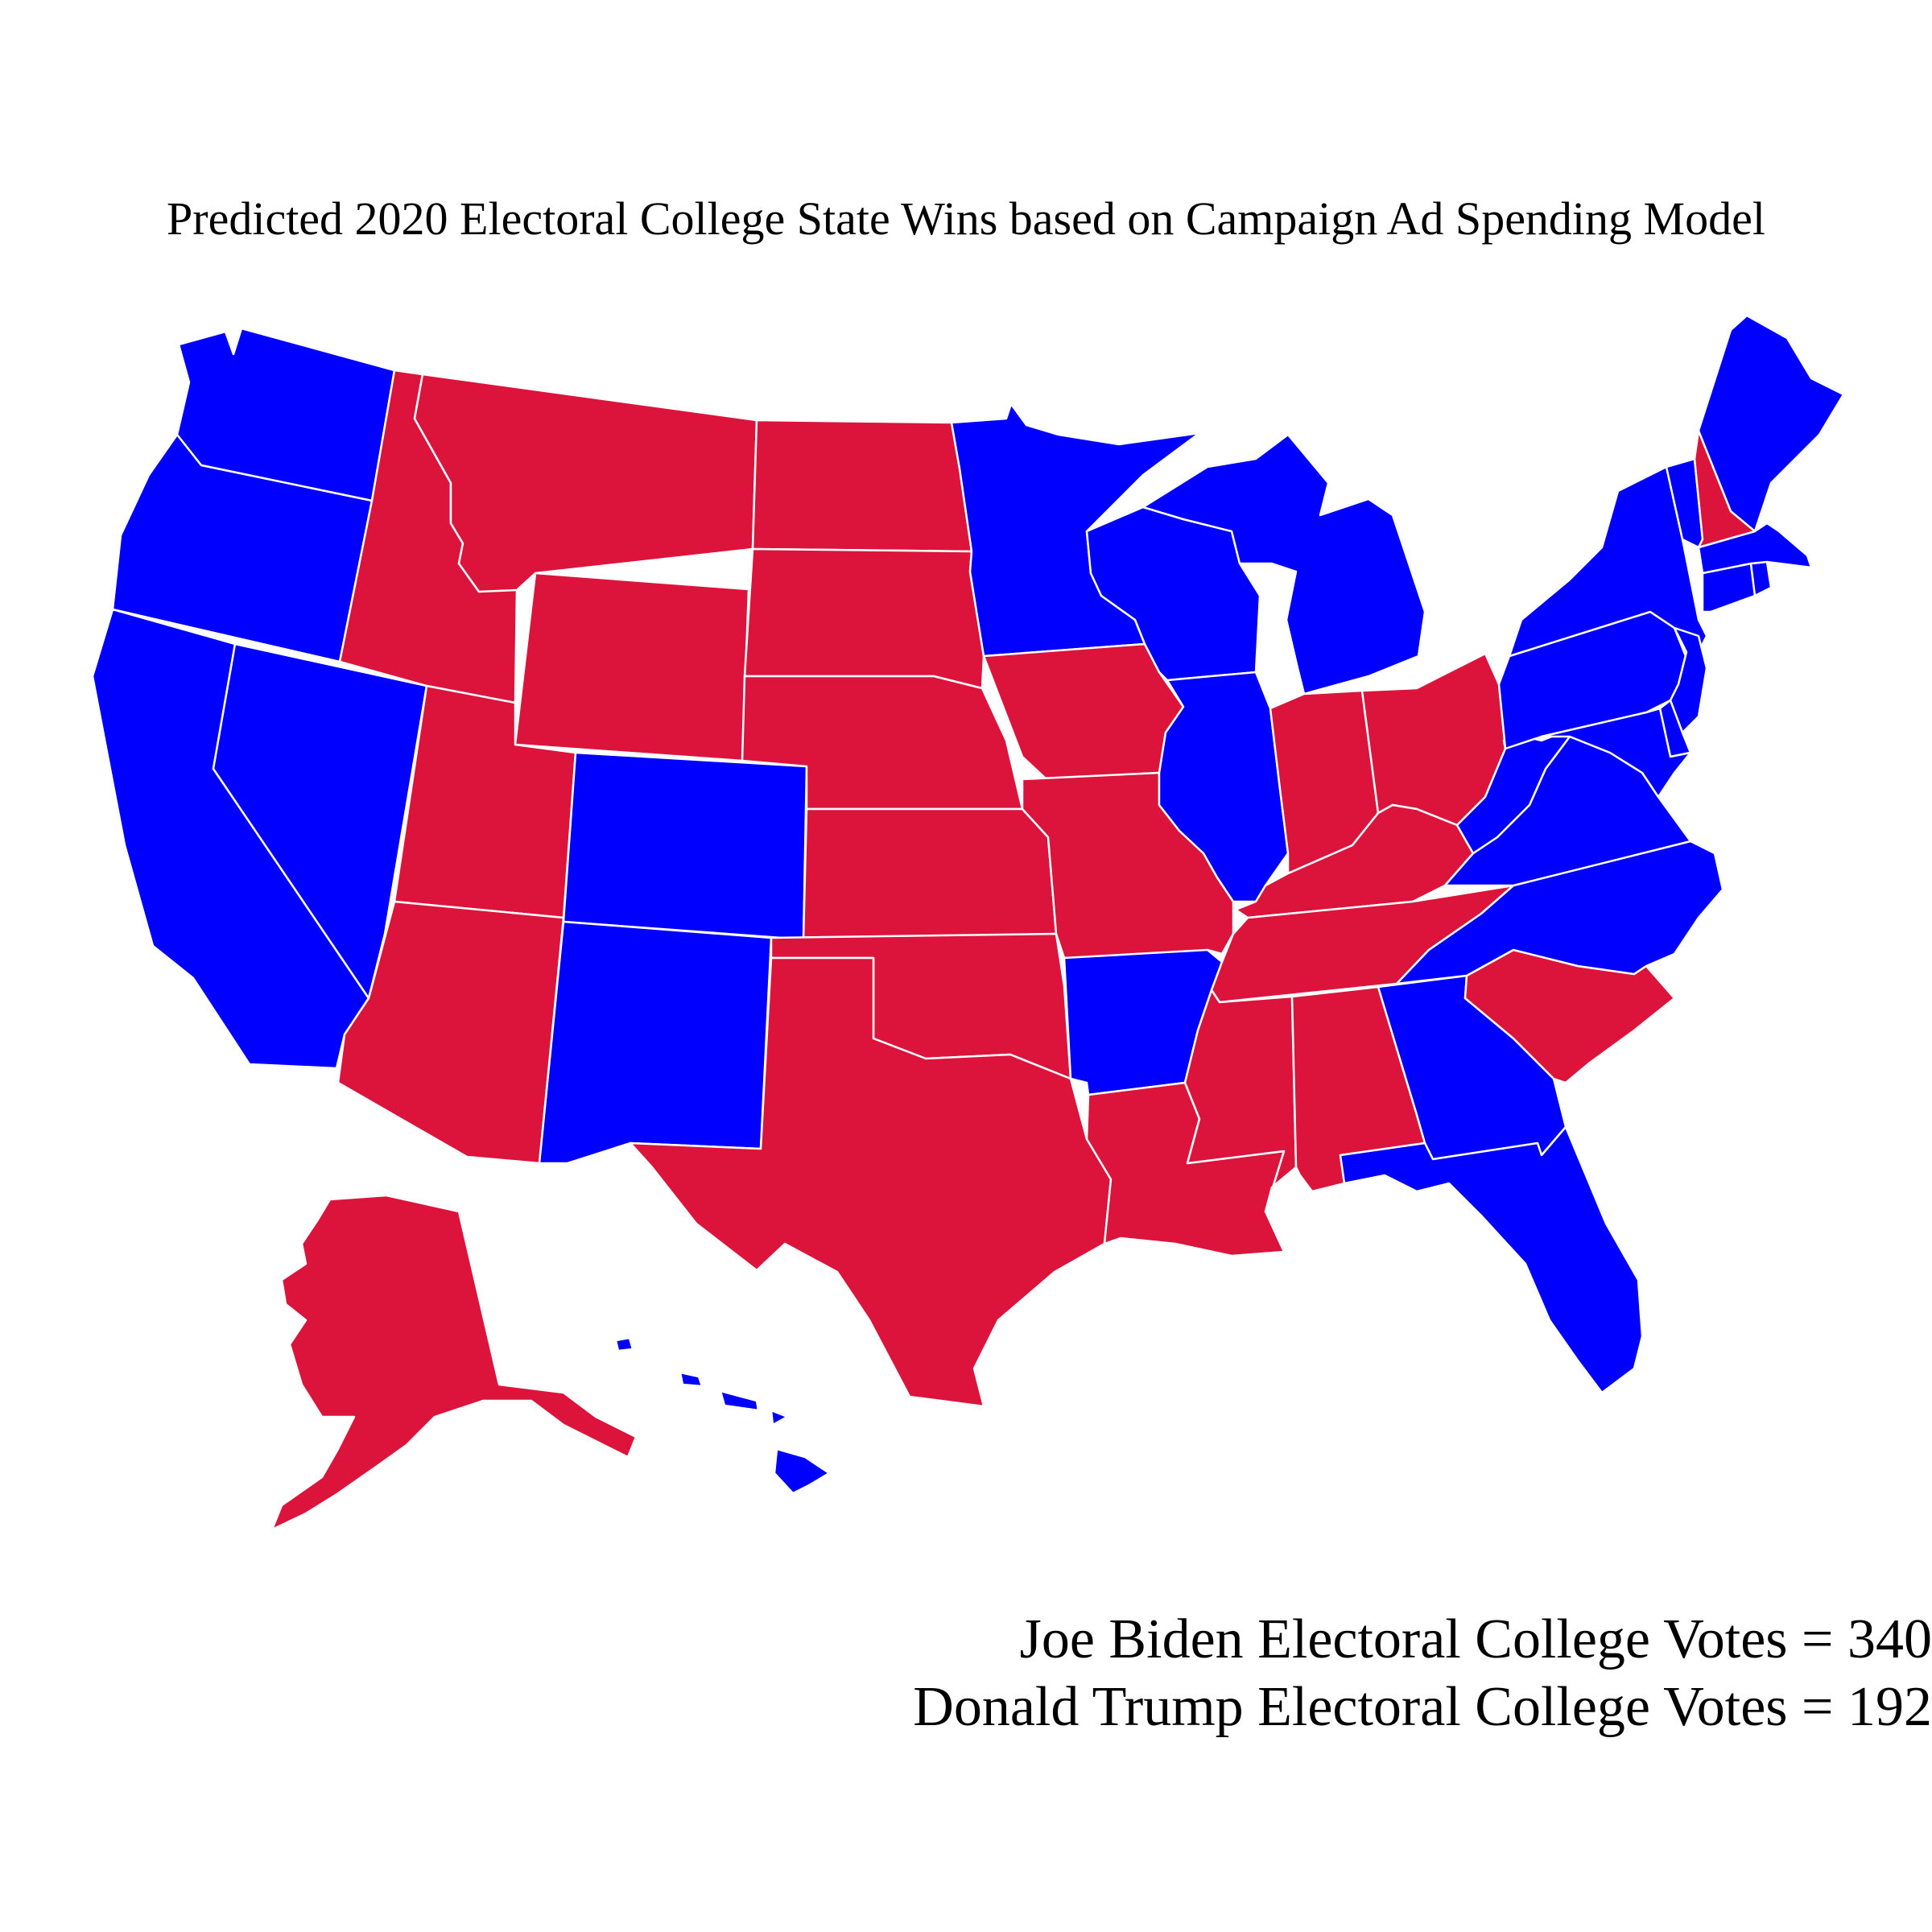 This screenshot has width=1932, height=1932. Describe the element at coordinates (722, 1415) in the screenshot. I see `state-HI` at that location.